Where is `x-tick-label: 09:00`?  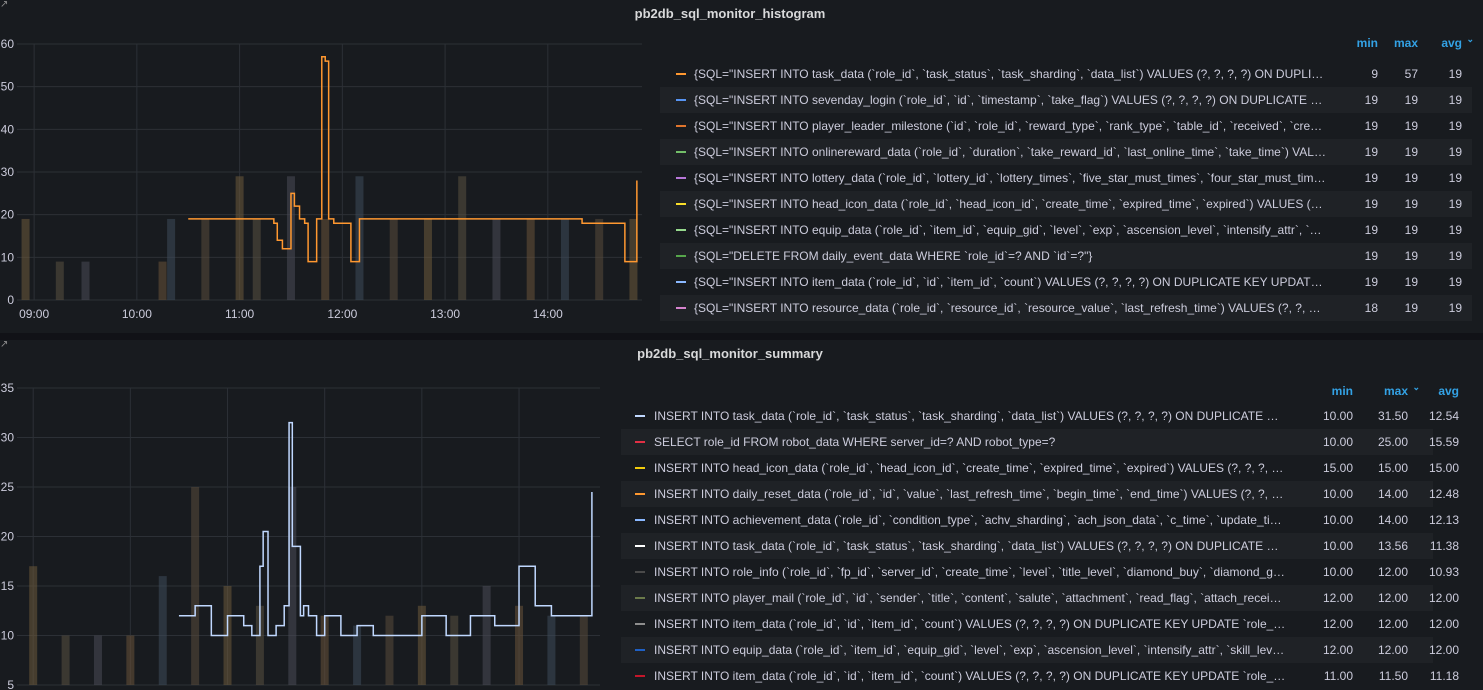
x-tick-label: 09:00 is located at coordinates (34, 314).